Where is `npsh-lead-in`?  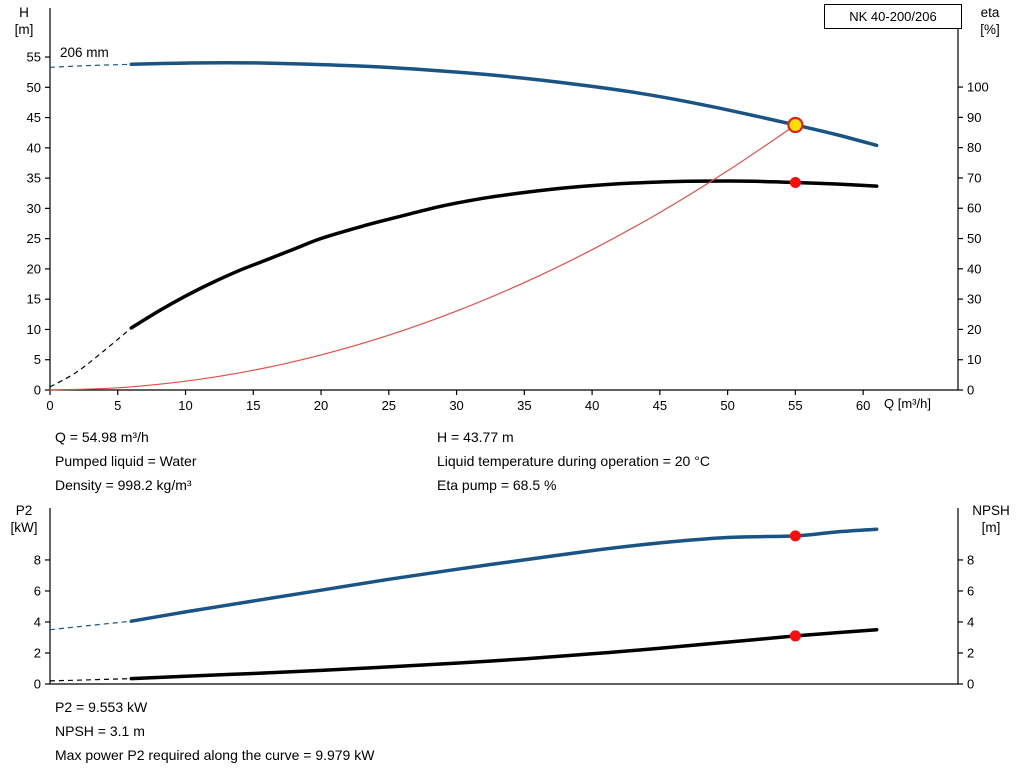
npsh-lead-in is located at coordinates (90, 680).